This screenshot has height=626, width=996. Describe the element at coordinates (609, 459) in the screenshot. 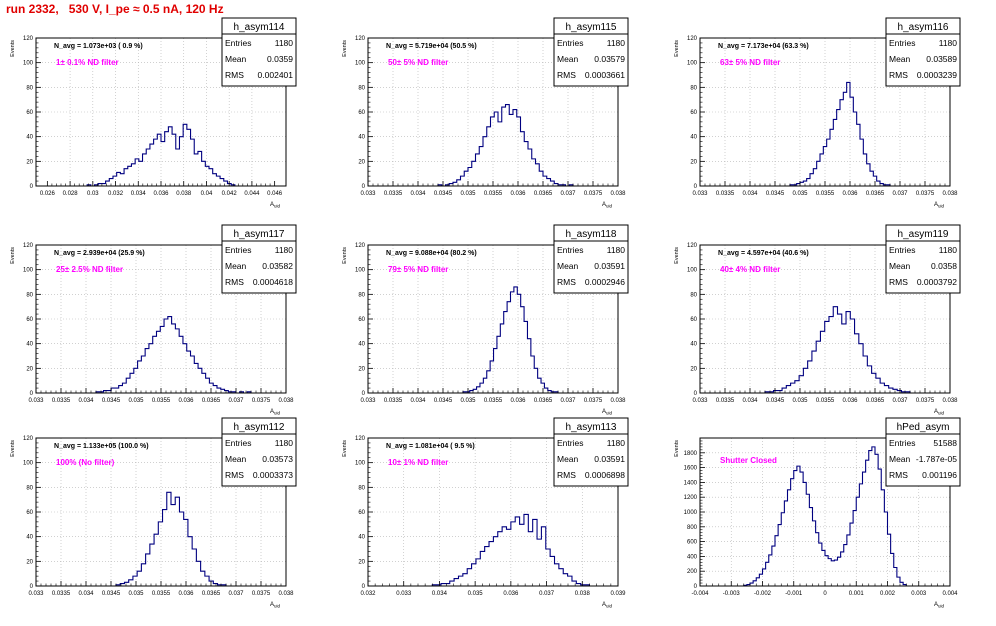

I see `stats-value: 0.03591` at that location.